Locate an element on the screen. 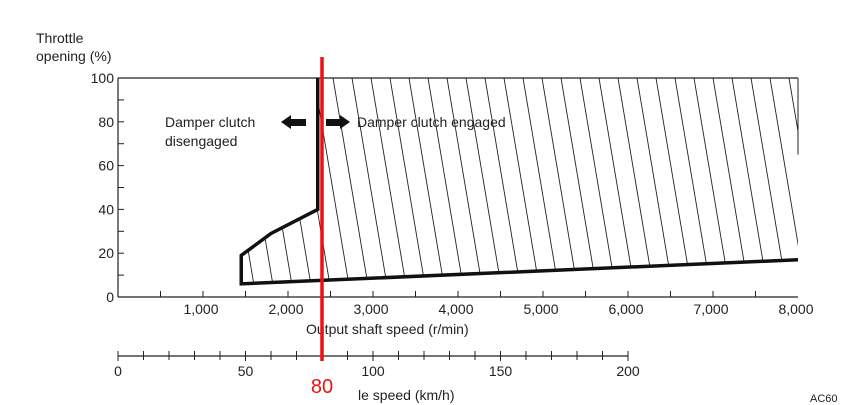  disengaged-label-line2: disengaged is located at coordinates (201, 141).